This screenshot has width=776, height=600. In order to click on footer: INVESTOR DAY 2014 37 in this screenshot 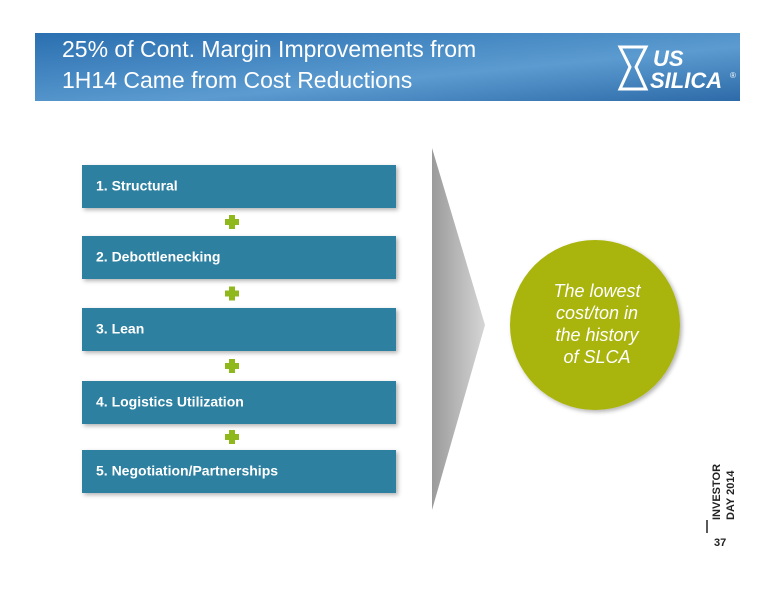, I will do `click(721, 506)`.